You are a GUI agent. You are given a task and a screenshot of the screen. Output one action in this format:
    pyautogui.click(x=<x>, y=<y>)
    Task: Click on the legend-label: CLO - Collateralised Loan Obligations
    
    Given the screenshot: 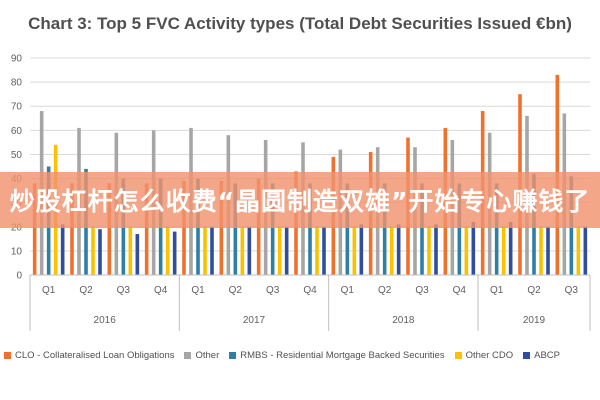 What is the action you would take?
    pyautogui.click(x=95, y=355)
    